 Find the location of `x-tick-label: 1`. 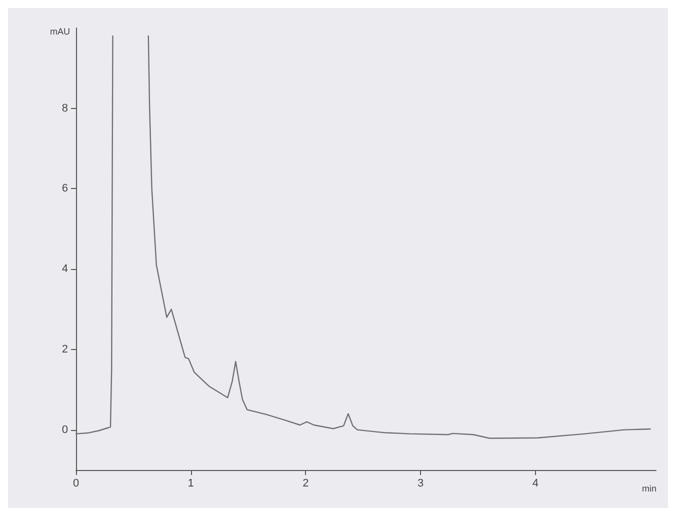

x-tick-label: 1 is located at coordinates (191, 484).